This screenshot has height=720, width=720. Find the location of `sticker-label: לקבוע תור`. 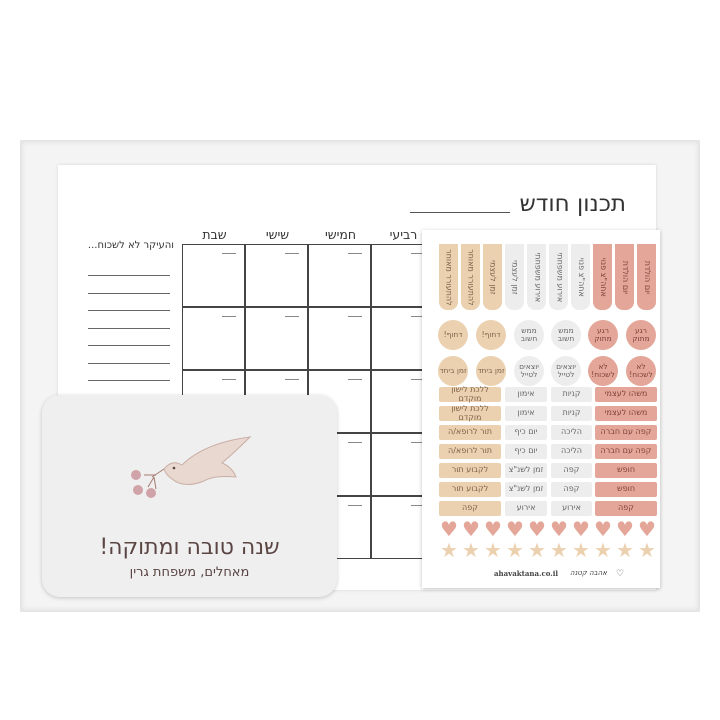

sticker-label: לקבוע תור is located at coordinates (470, 470).